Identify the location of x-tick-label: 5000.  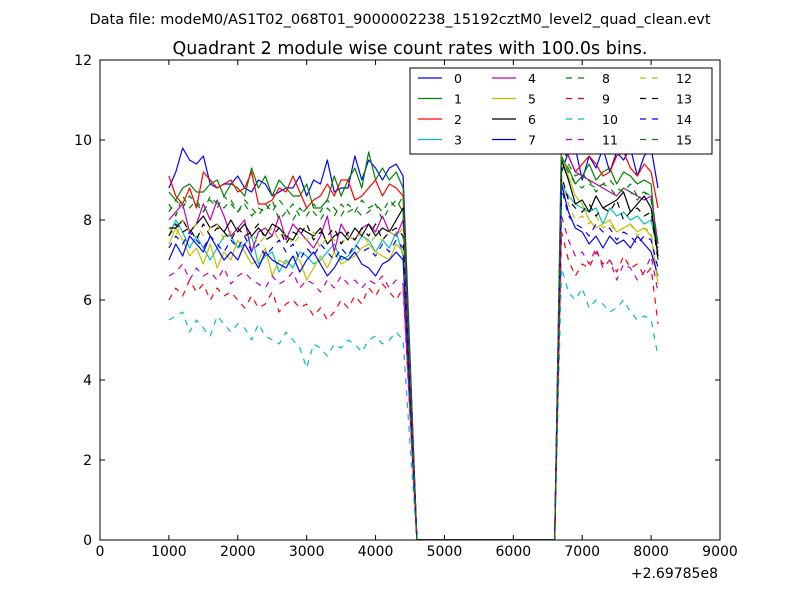
(445, 552).